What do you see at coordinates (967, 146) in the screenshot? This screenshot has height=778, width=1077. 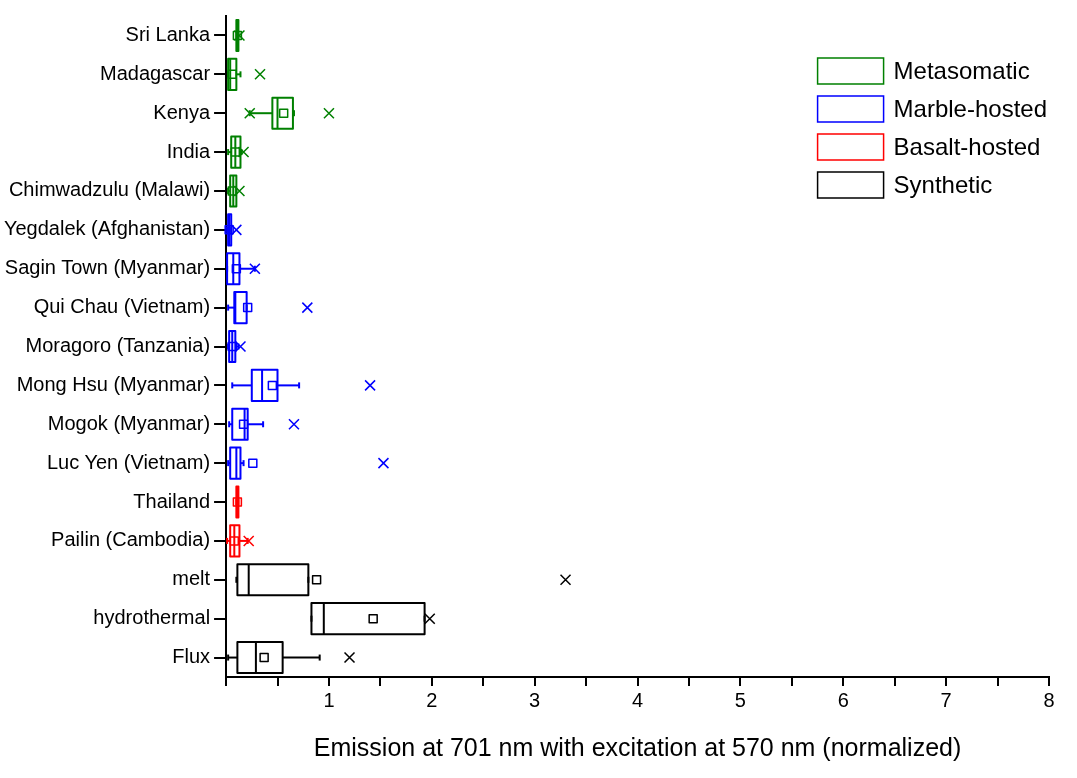 I see `legend-label: Basalt-hosted` at bounding box center [967, 146].